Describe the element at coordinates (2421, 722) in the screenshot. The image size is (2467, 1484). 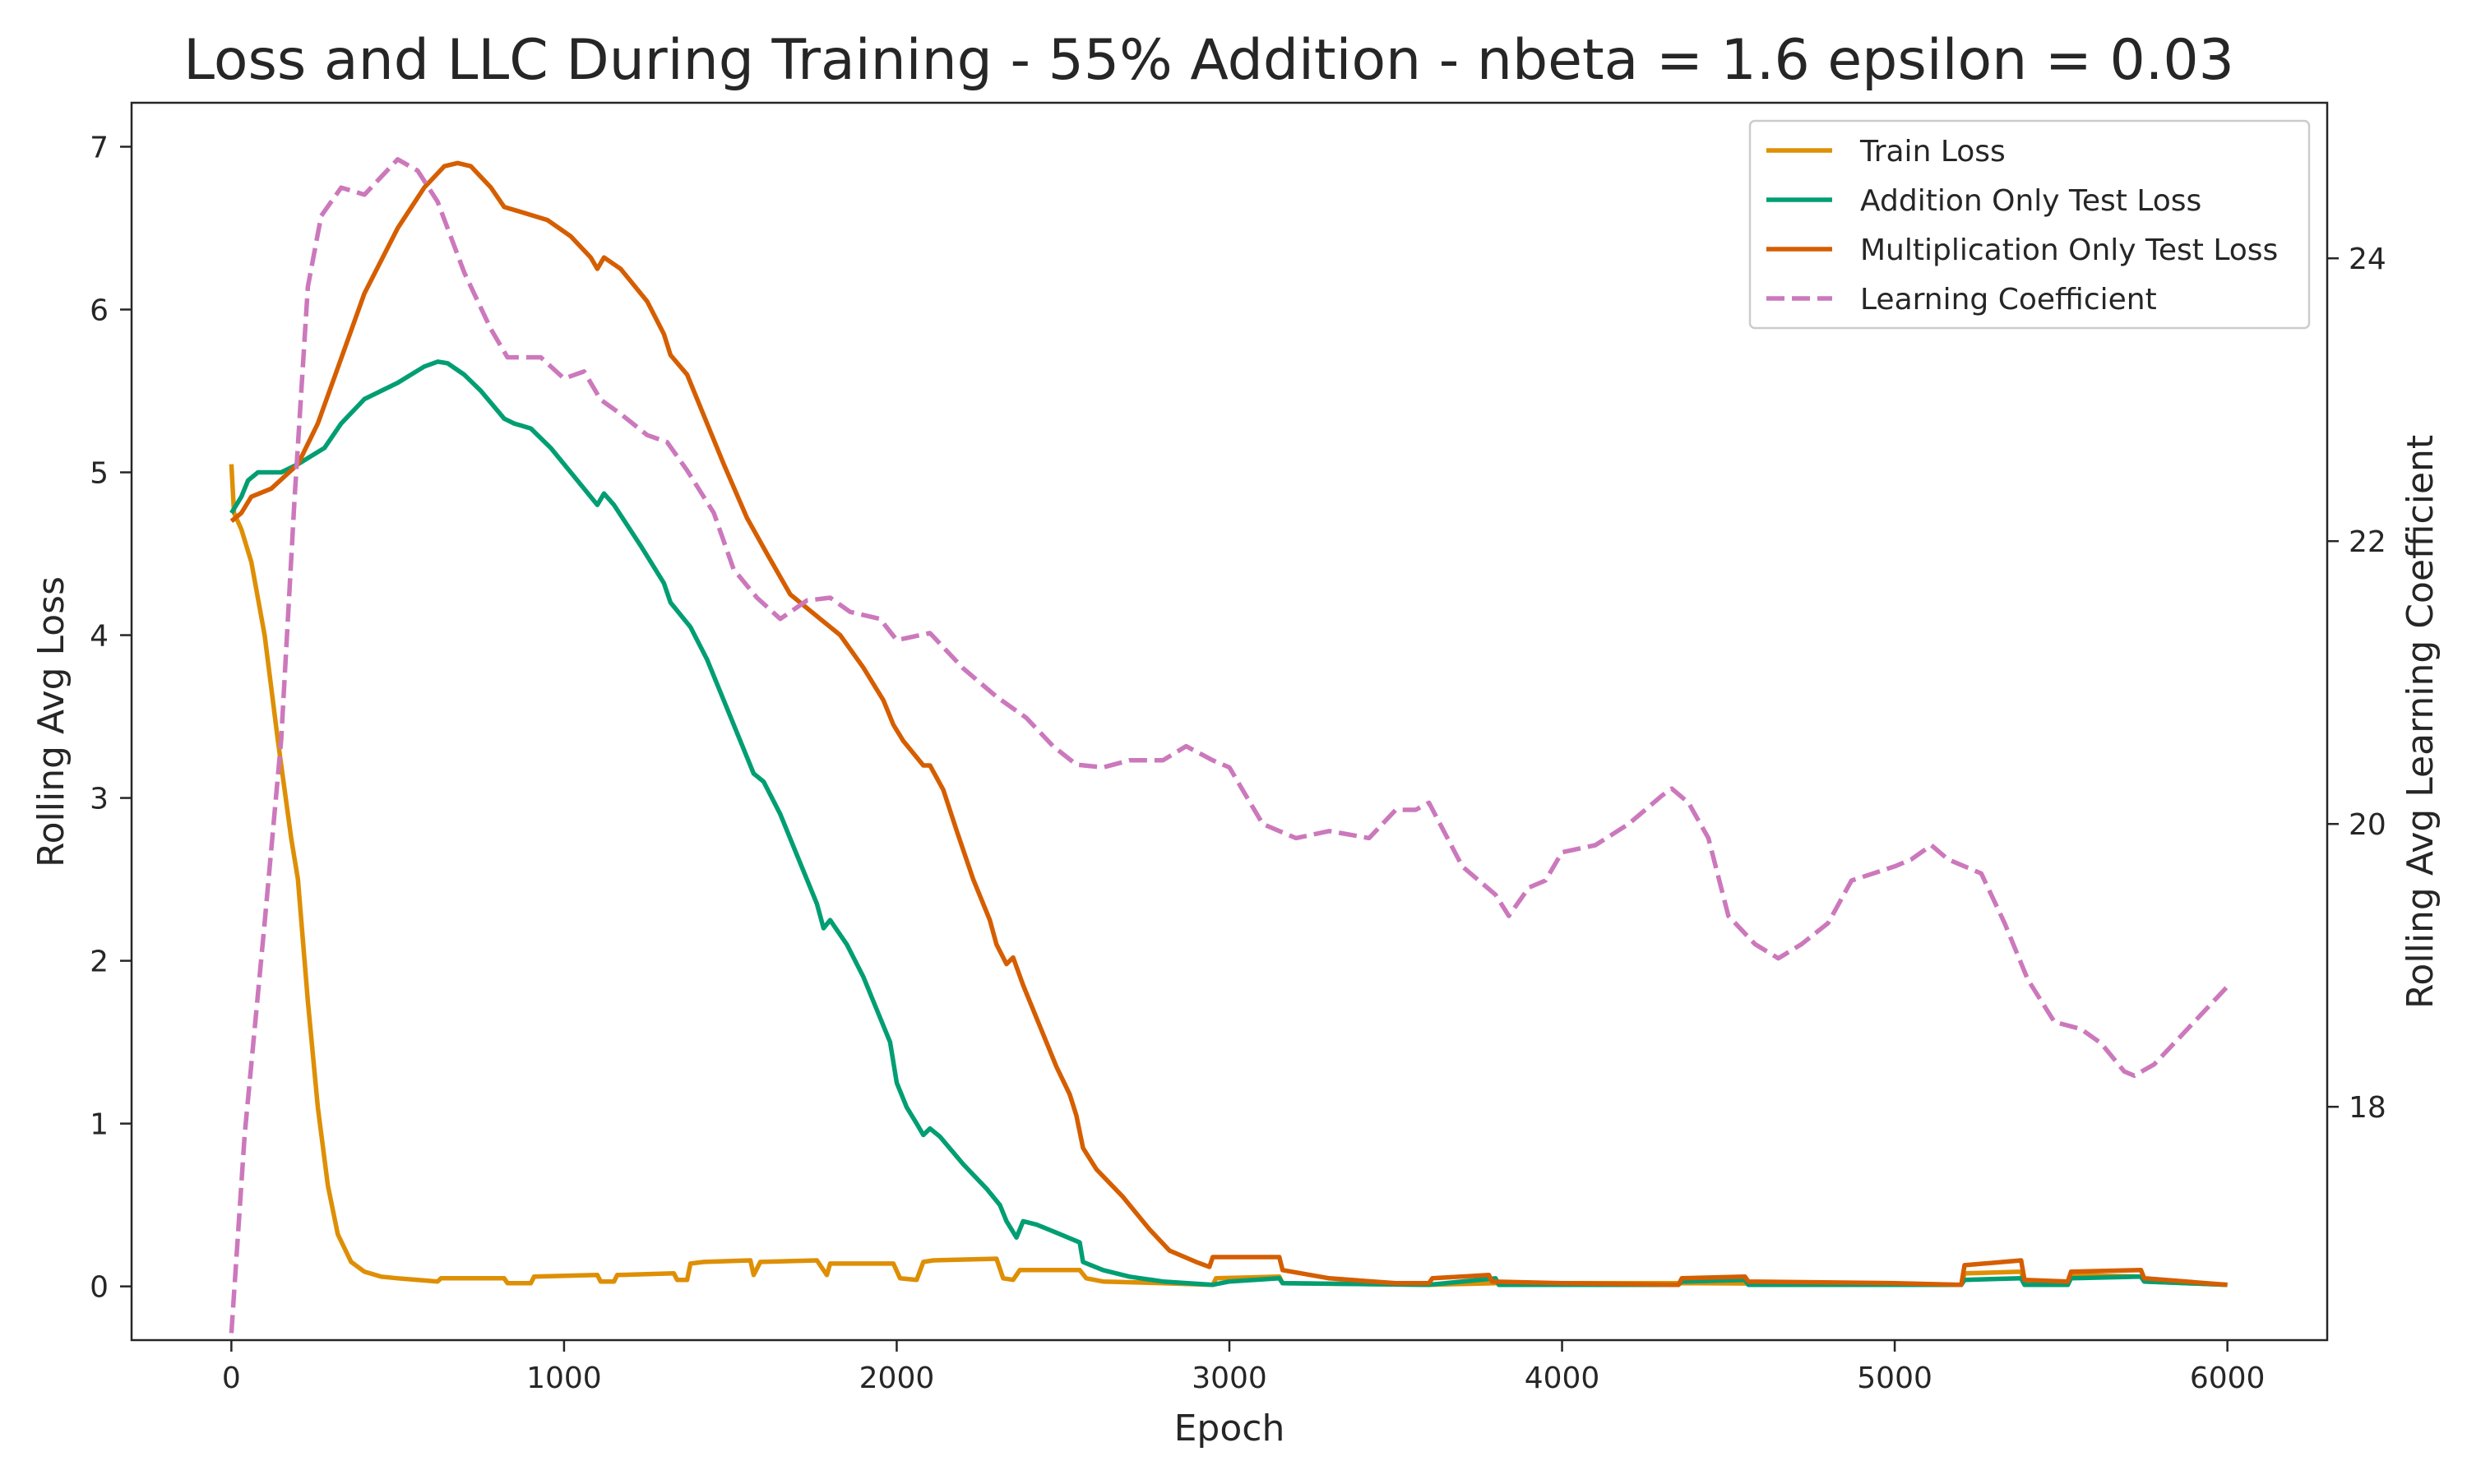
I see `y2-axis-label: Rolling Avg Learning Coefficient` at that location.